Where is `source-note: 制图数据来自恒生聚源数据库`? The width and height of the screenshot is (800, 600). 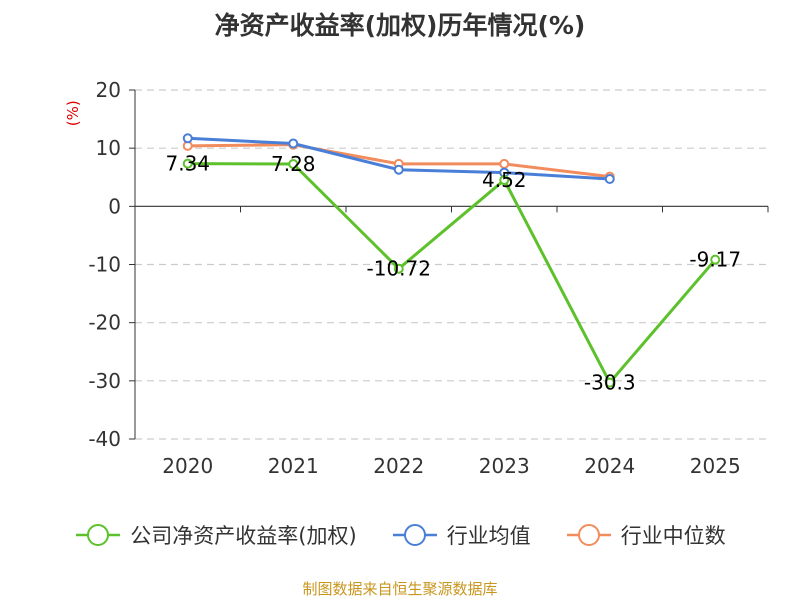 source-note: 制图数据来自恒生聚源数据库 is located at coordinates (400, 589).